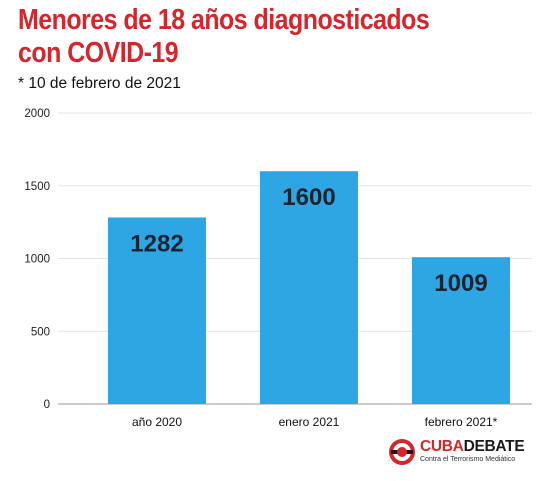 The width and height of the screenshot is (536, 481). What do you see at coordinates (37, 260) in the screenshot?
I see `y-tick-label: 1000` at bounding box center [37, 260].